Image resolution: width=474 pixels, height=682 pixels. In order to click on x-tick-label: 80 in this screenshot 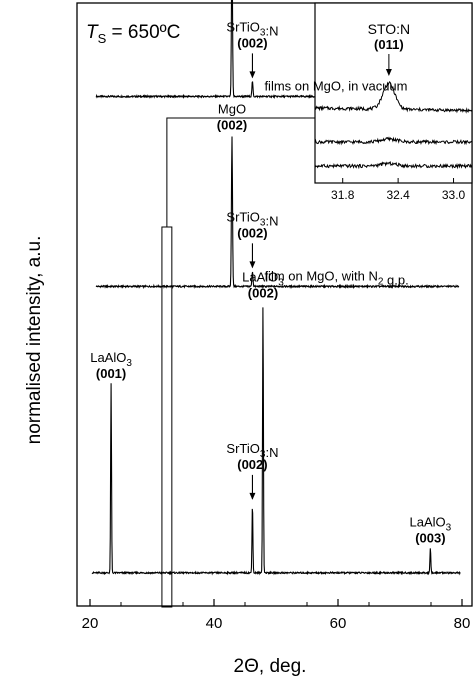, I will do `click(462, 623)`.